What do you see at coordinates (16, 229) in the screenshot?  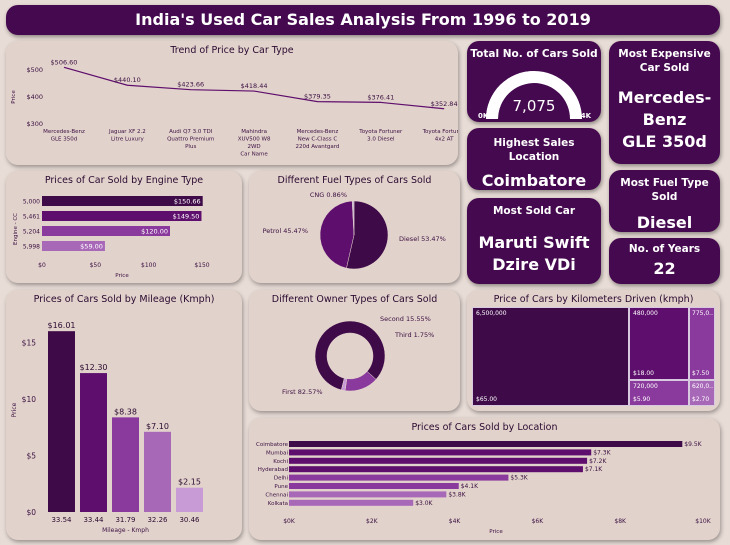 I see `engine-y-label: Engine - CC` at bounding box center [16, 229].